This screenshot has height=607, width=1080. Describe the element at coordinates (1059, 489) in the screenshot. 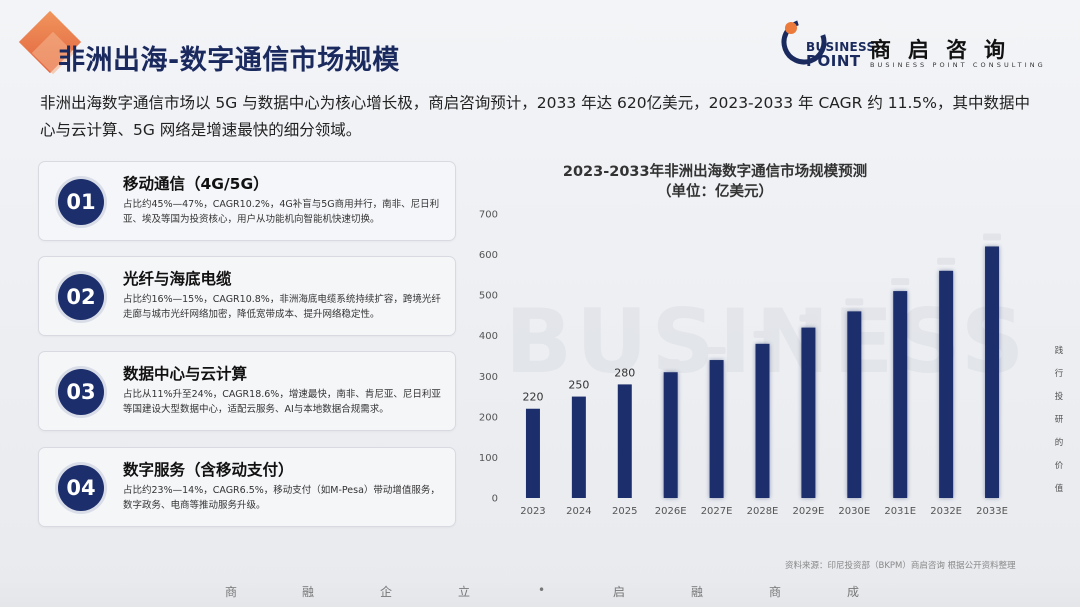

I see `side-text-char: 值` at that location.